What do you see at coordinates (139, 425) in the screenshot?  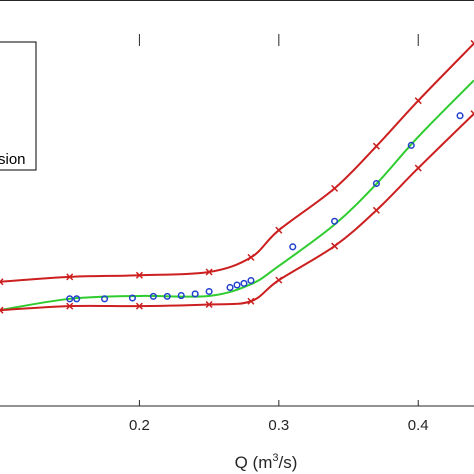 I see `x-tick-label: 0.2` at bounding box center [139, 425].